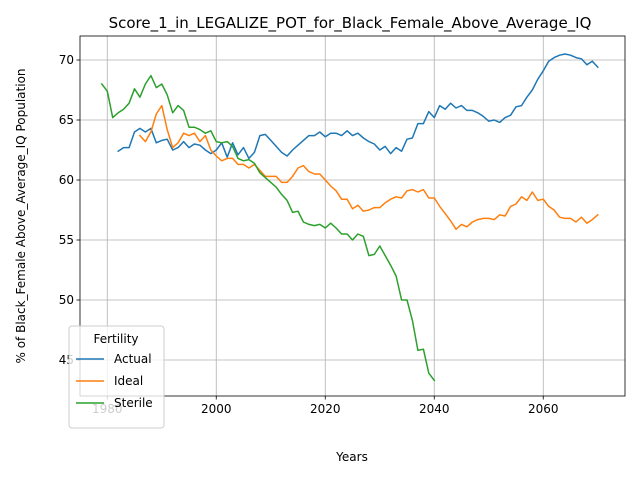 The height and width of the screenshot is (480, 640). I want to click on legend: Fertility Actual Ideal Sterile, so click(116, 377).